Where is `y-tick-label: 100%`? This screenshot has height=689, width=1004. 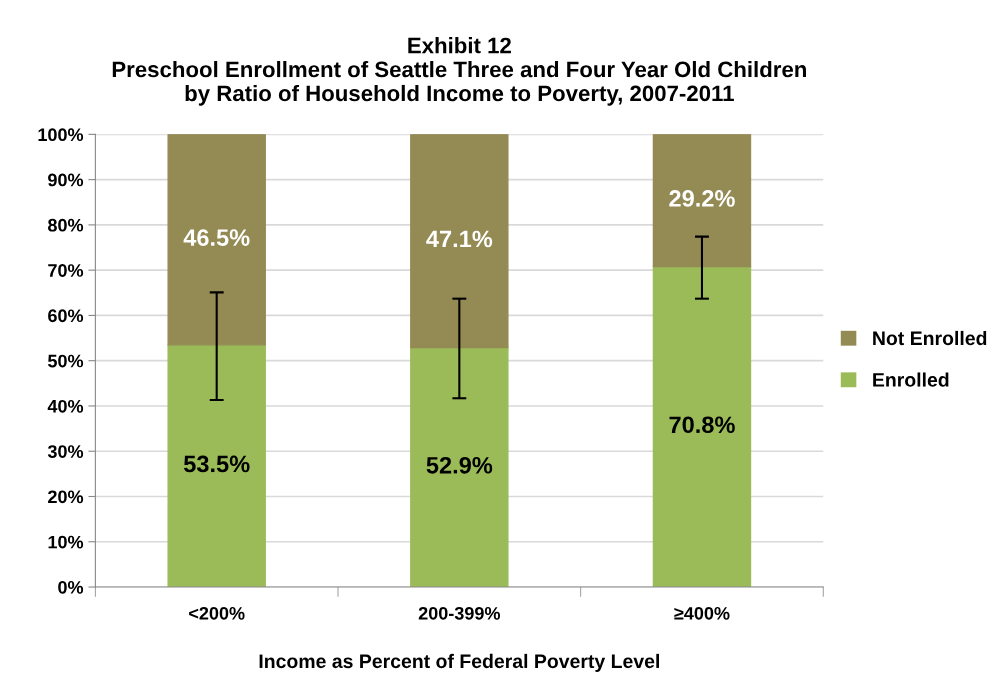
y-tick-label: 100% is located at coordinates (61, 135).